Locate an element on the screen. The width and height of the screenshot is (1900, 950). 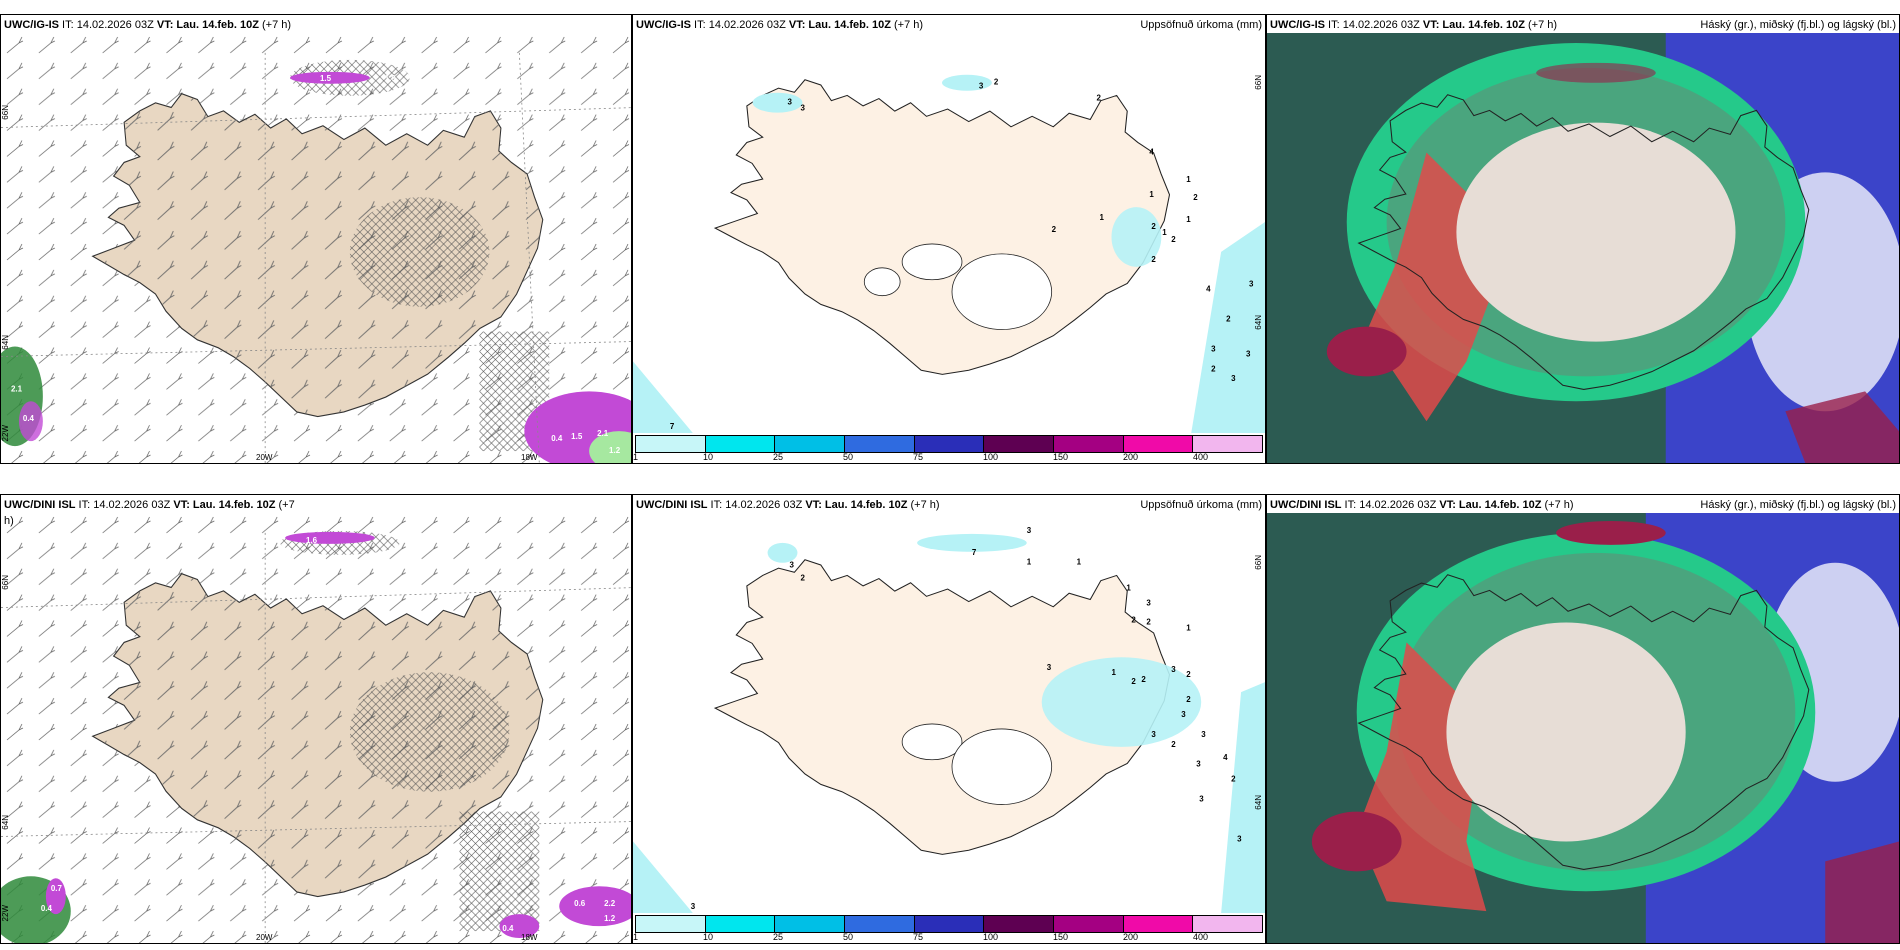
svg-text: 1.2 is located at coordinates (610, 918).